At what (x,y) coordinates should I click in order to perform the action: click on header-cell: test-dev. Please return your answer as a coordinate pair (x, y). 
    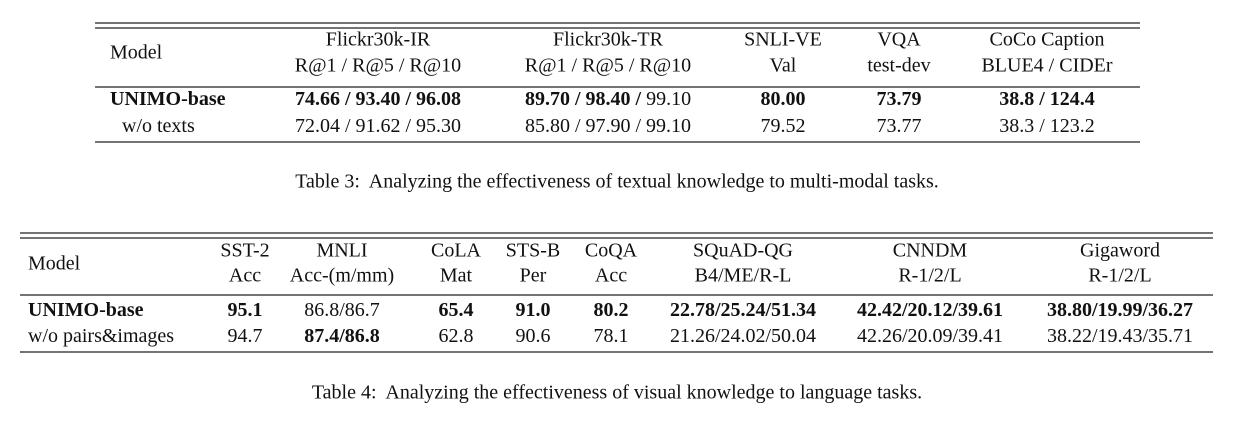
    Looking at the image, I should click on (898, 66).